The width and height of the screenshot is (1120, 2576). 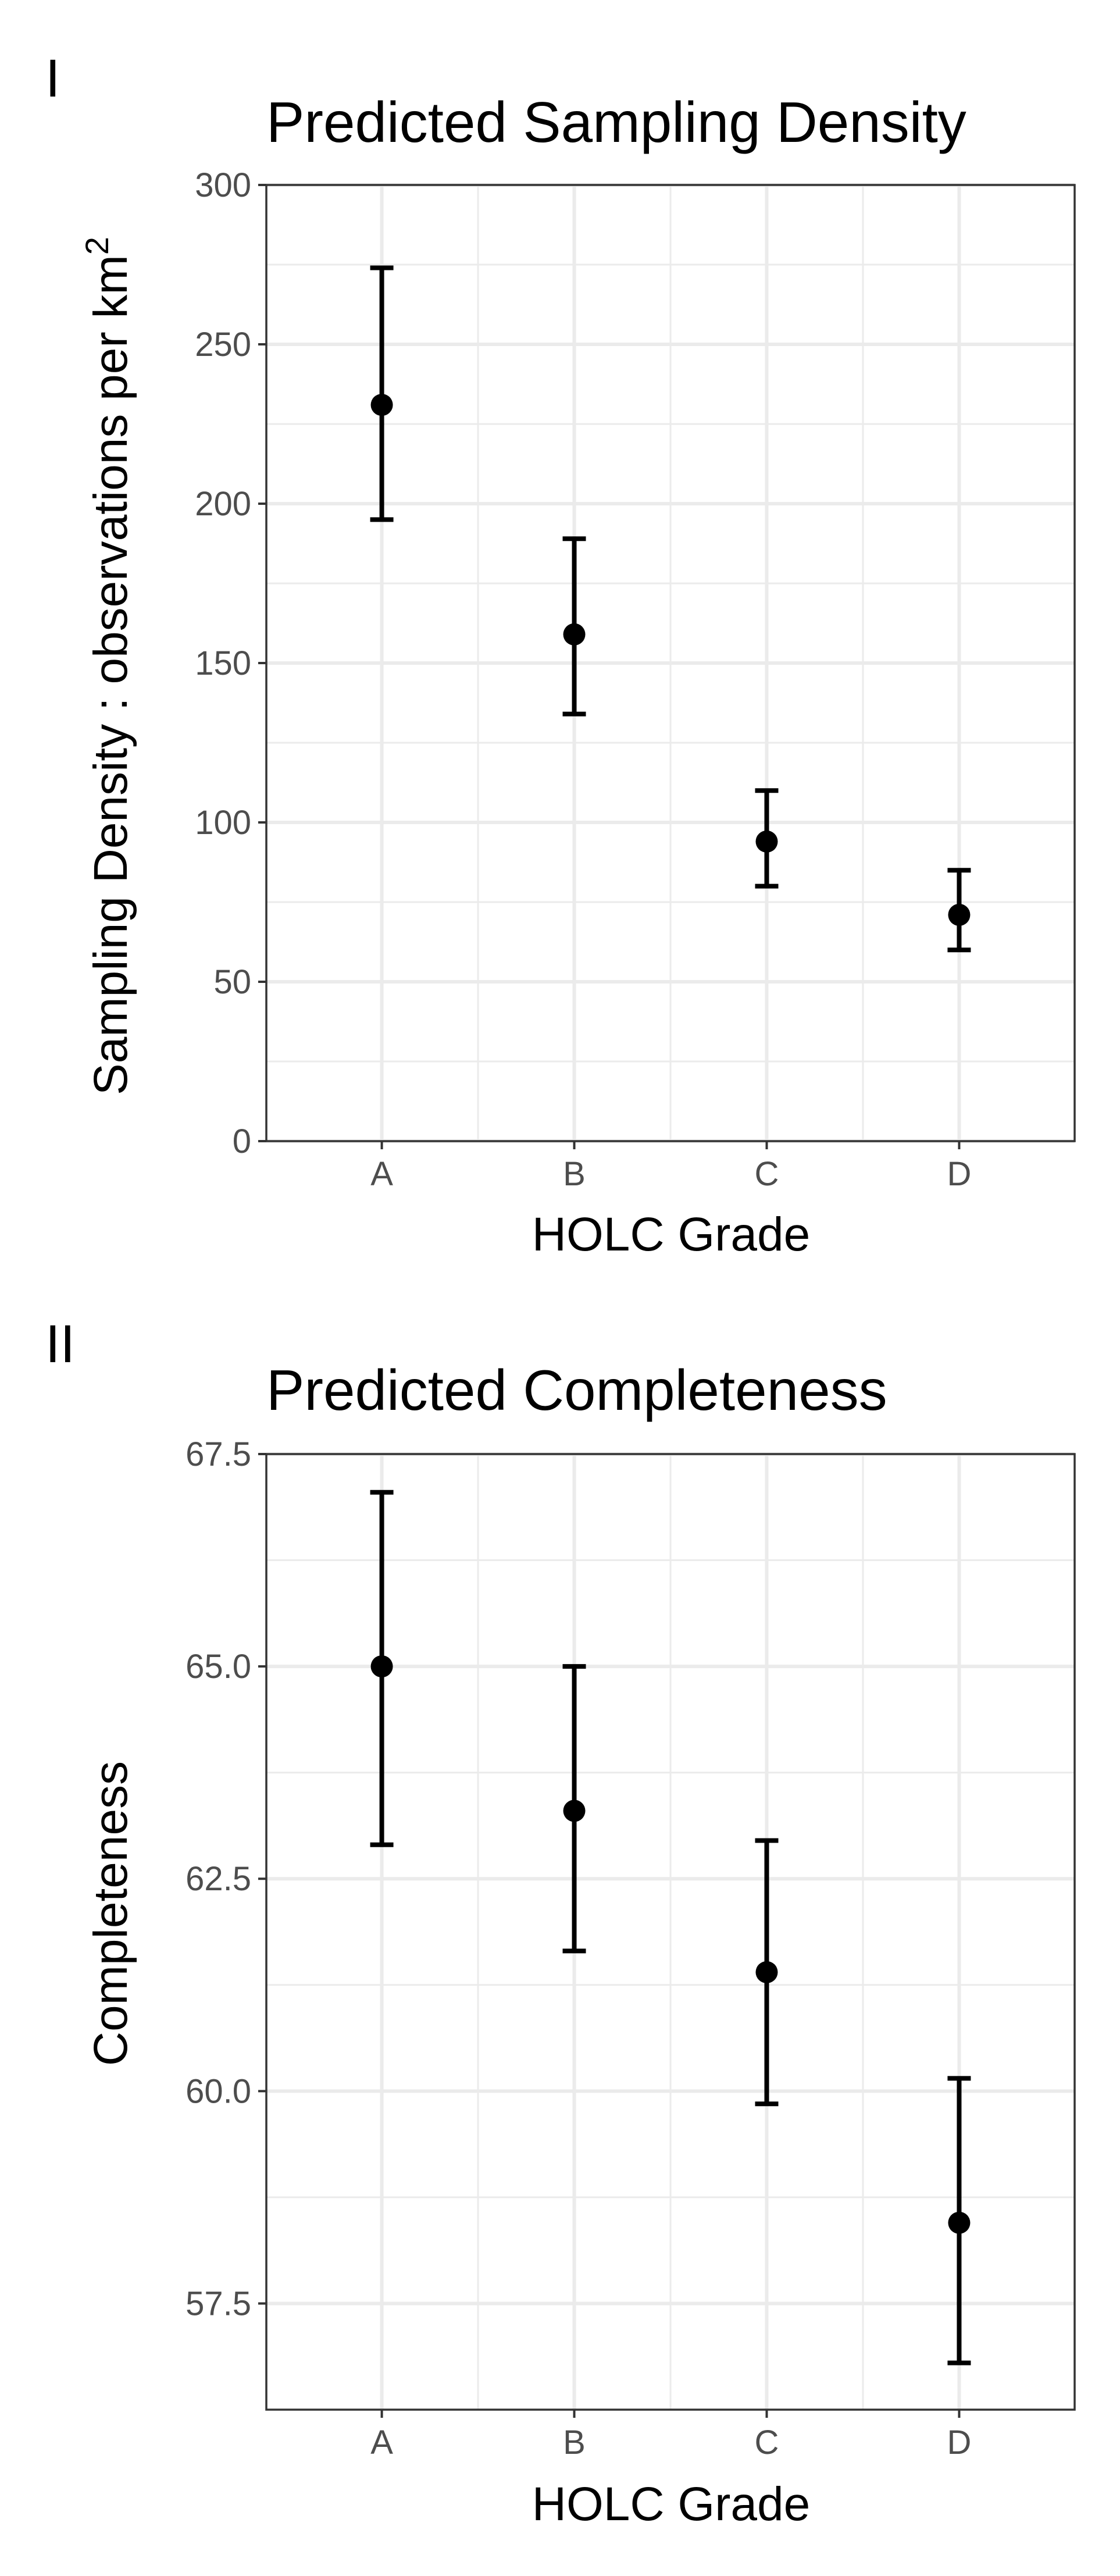 I want to click on error-bar, so click(x=382, y=393).